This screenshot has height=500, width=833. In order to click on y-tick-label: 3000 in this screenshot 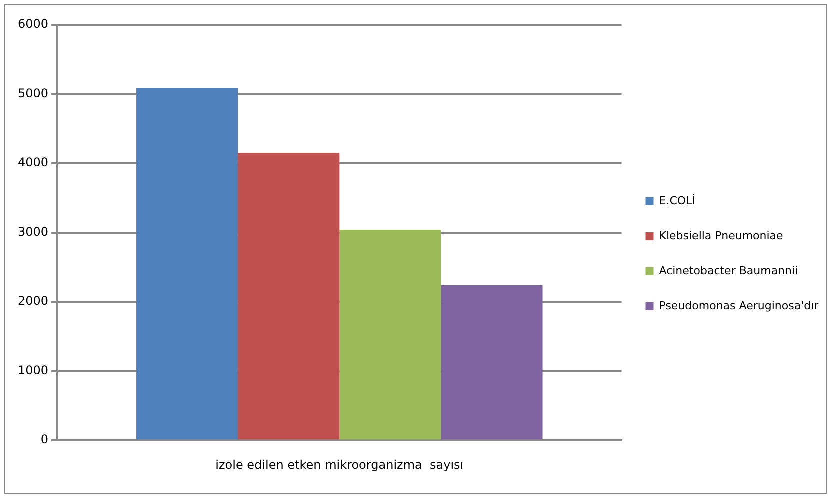, I will do `click(33, 231)`.